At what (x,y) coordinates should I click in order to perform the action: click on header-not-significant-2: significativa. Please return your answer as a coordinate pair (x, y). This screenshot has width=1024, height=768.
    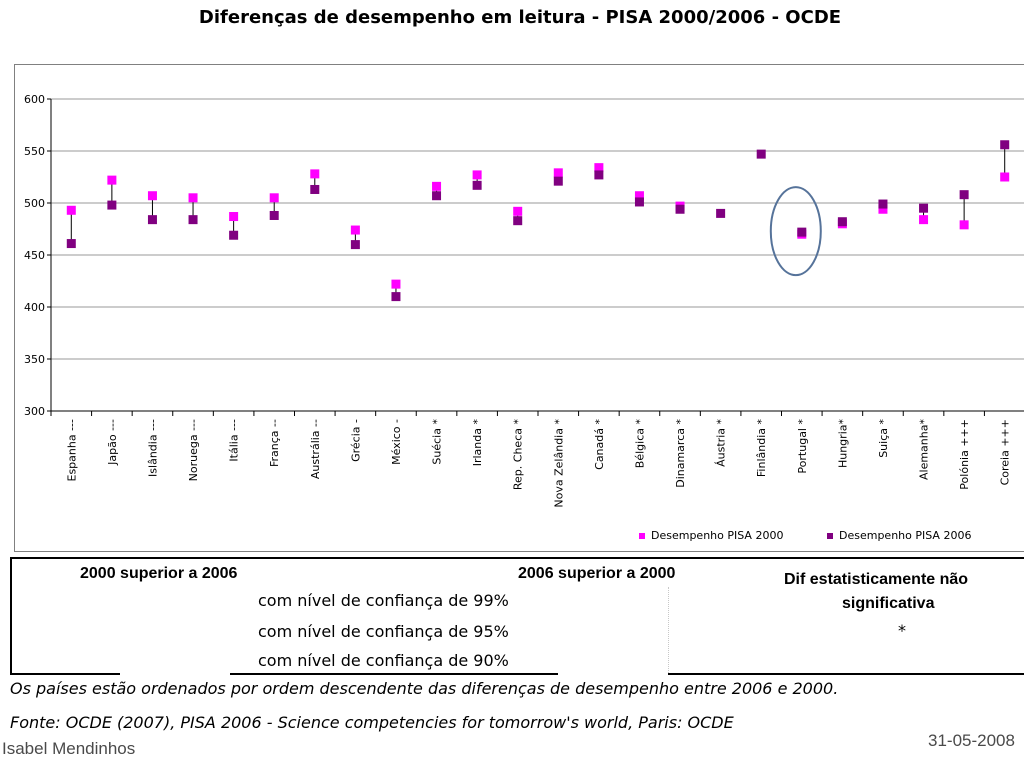
    Looking at the image, I should click on (888, 603).